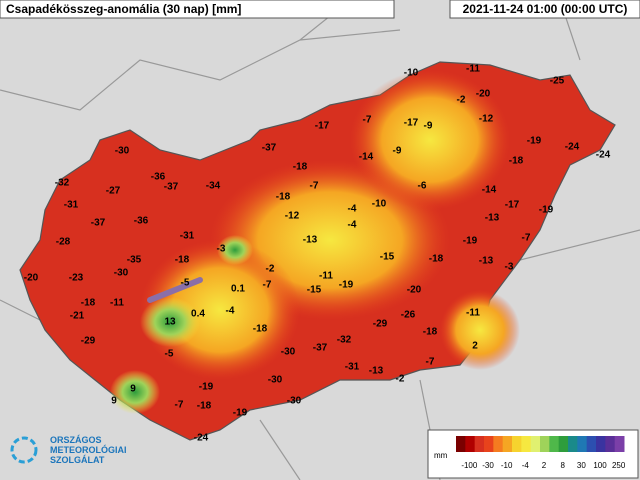 This screenshot has width=640, height=480. Describe the element at coordinates (198, 314) in the screenshot. I see `station-value: 0.4` at that location.